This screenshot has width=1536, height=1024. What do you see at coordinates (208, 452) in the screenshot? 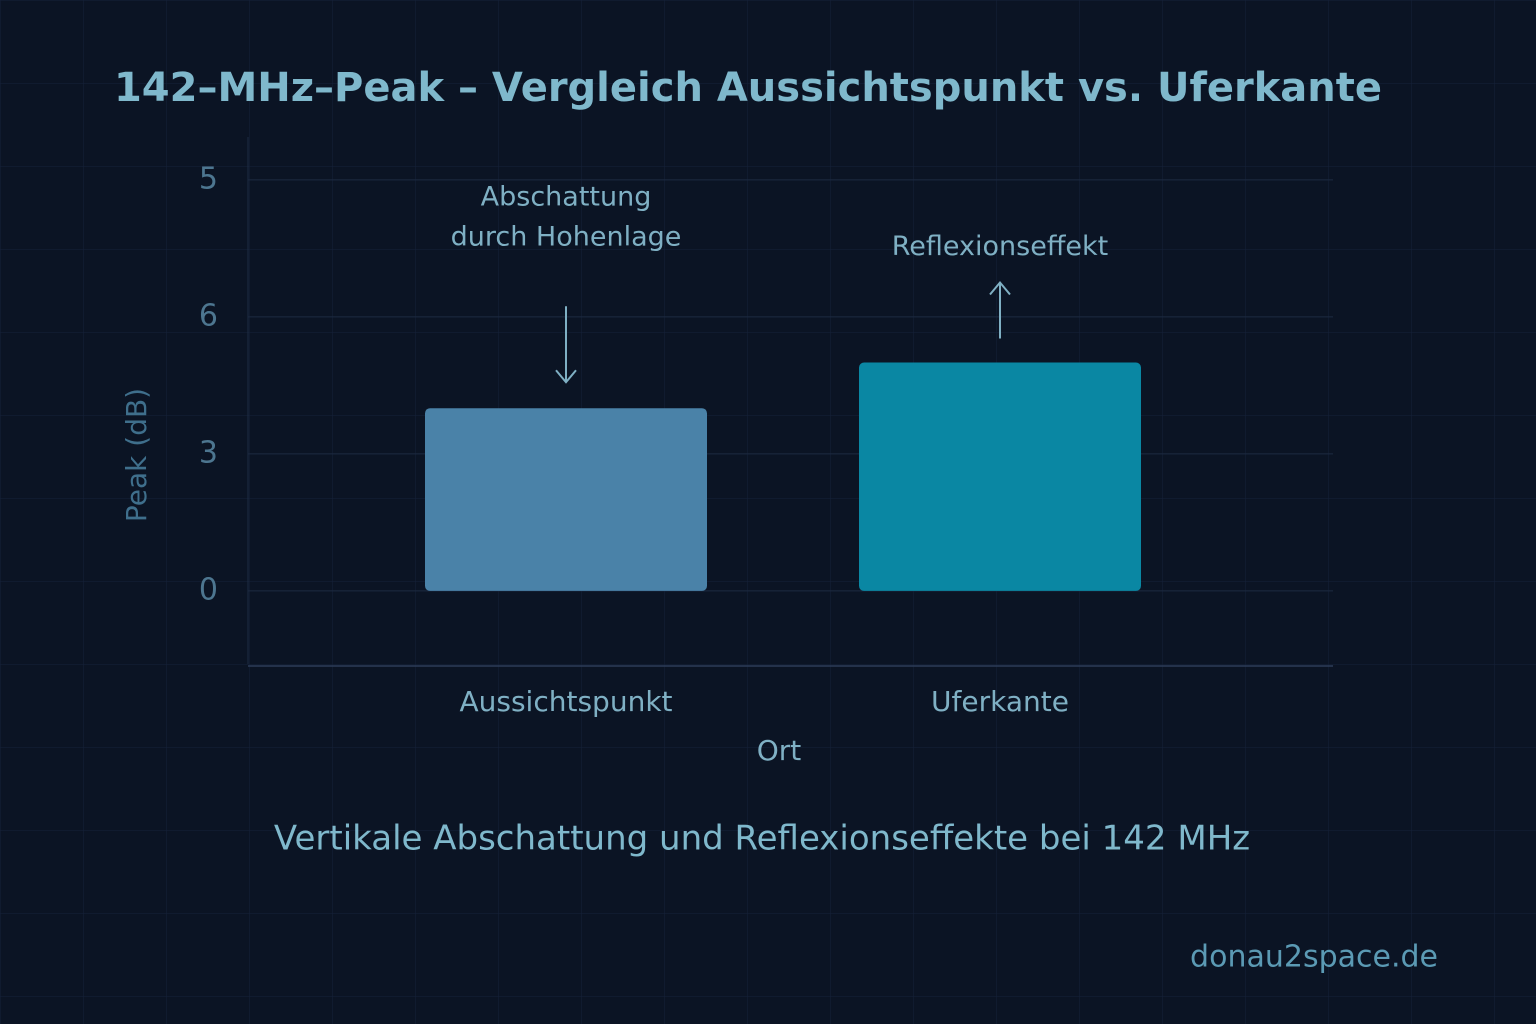
I see `y-tick-label: 3` at bounding box center [208, 452].